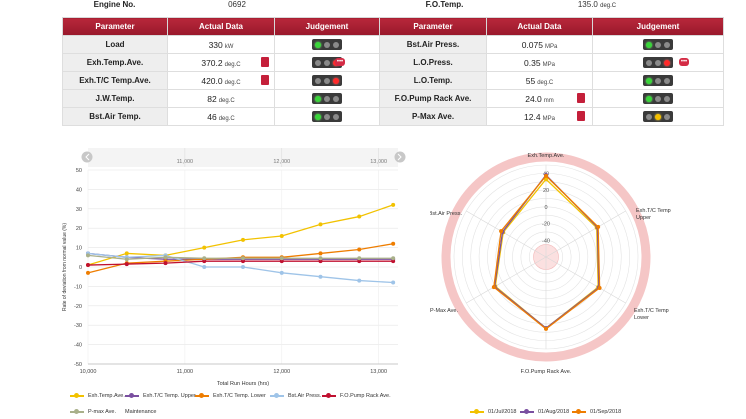 This screenshot has width=746, height=419. Describe the element at coordinates (551, 80) in the screenshot. I see `param-row: L.O.Temp. 55 deg.C` at that location.